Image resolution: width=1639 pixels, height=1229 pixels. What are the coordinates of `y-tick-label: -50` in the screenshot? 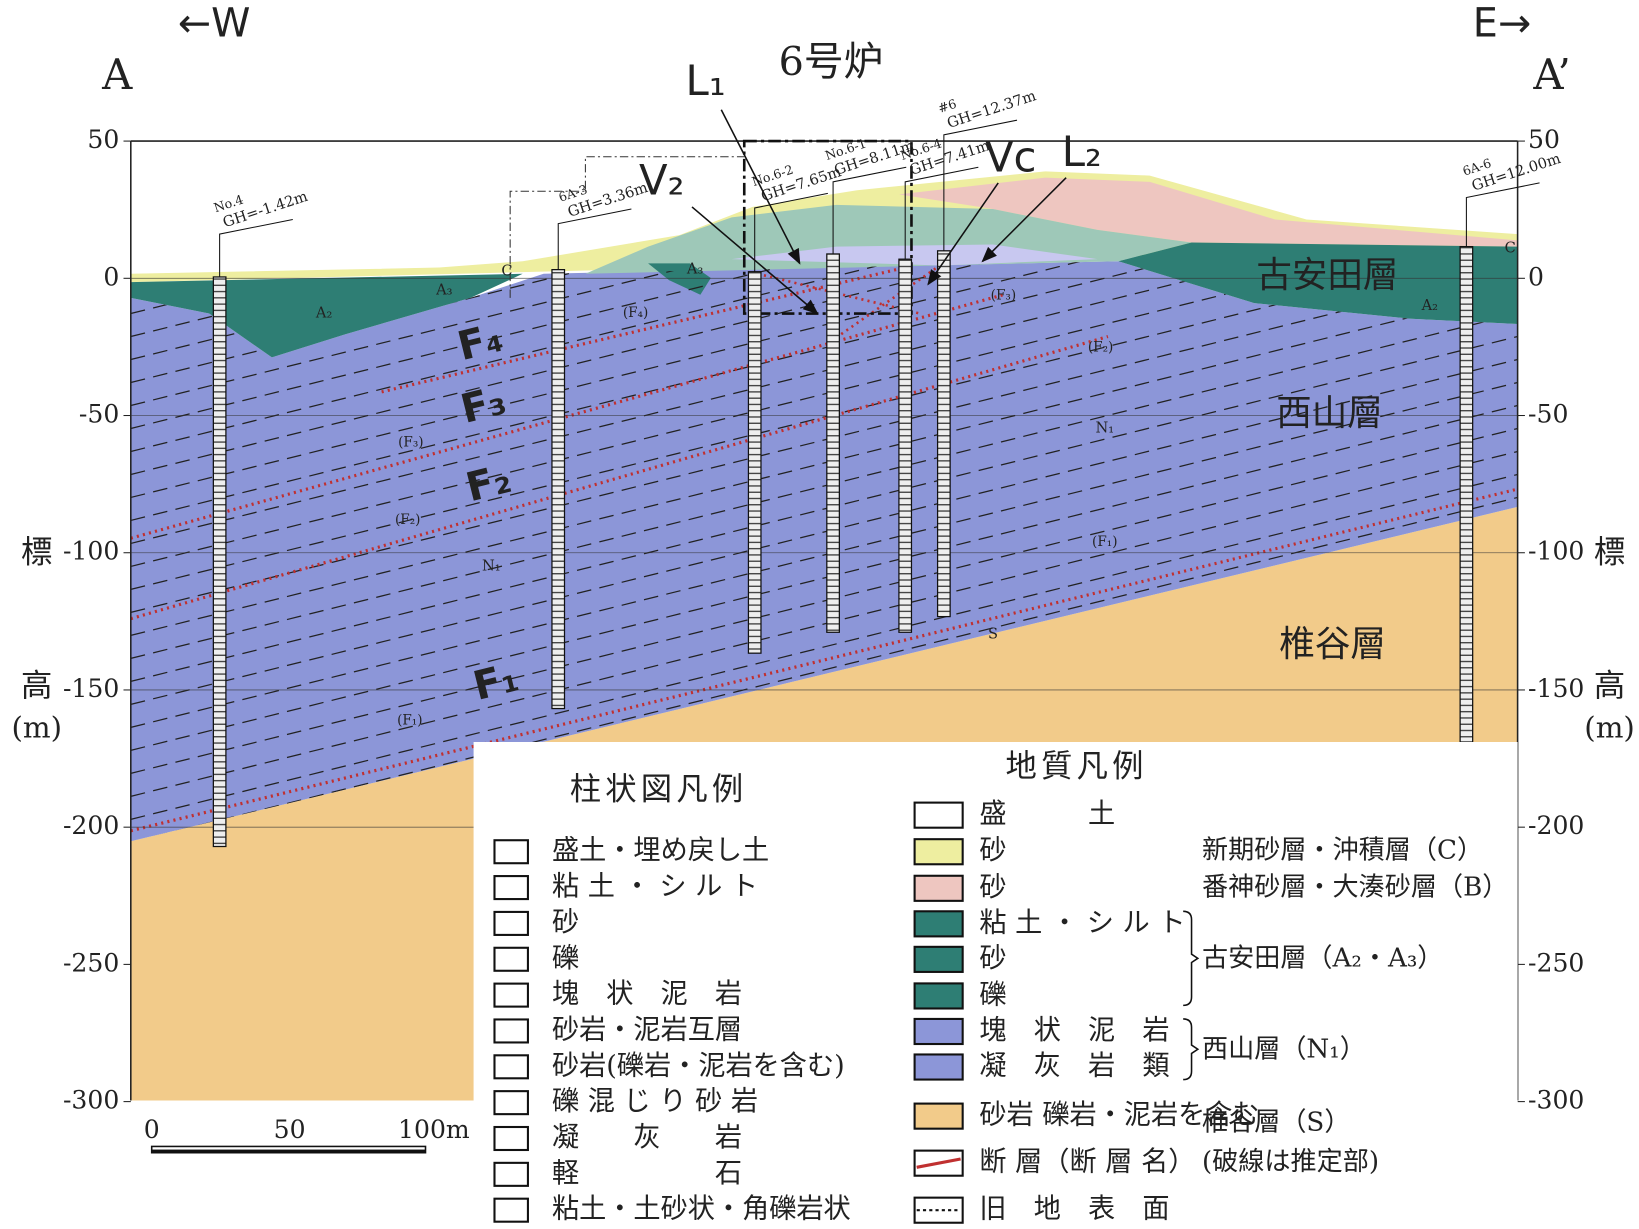 It's located at (99, 414).